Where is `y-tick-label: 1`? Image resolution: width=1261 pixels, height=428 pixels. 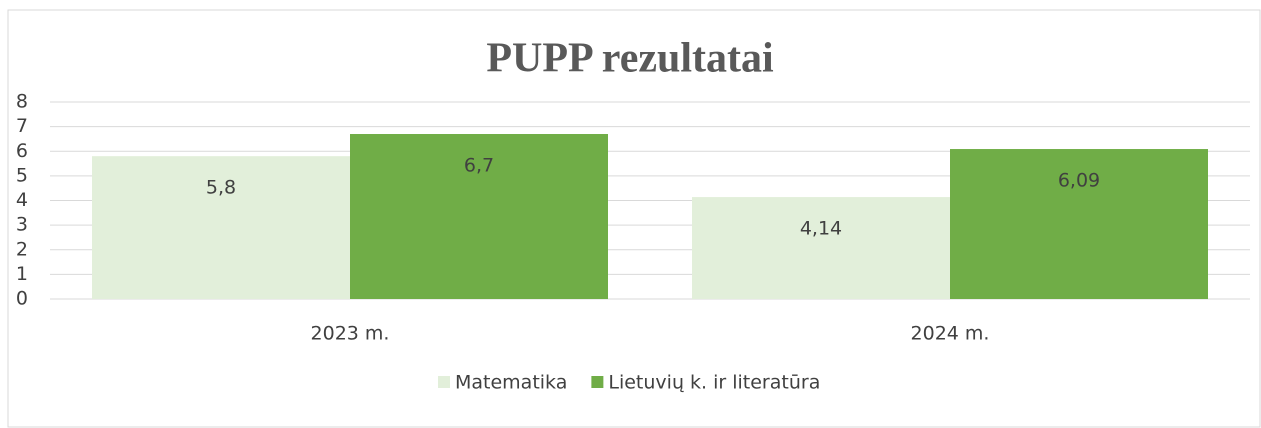 y-tick-label: 1 is located at coordinates (22, 274).